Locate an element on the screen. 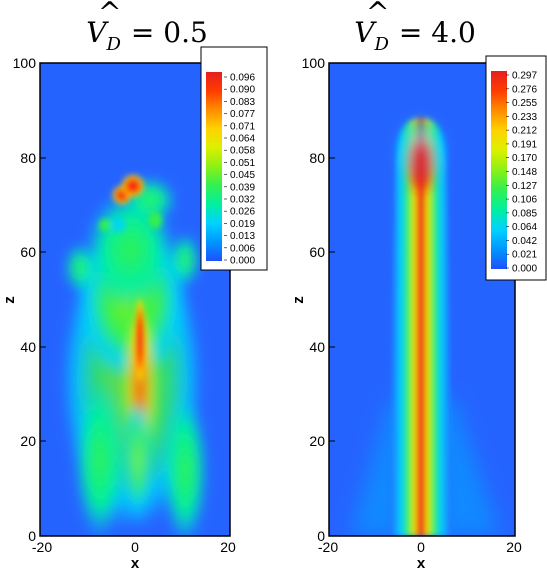 The height and width of the screenshot is (571, 547). colorbar-left-label: 0.032 is located at coordinates (242, 200).